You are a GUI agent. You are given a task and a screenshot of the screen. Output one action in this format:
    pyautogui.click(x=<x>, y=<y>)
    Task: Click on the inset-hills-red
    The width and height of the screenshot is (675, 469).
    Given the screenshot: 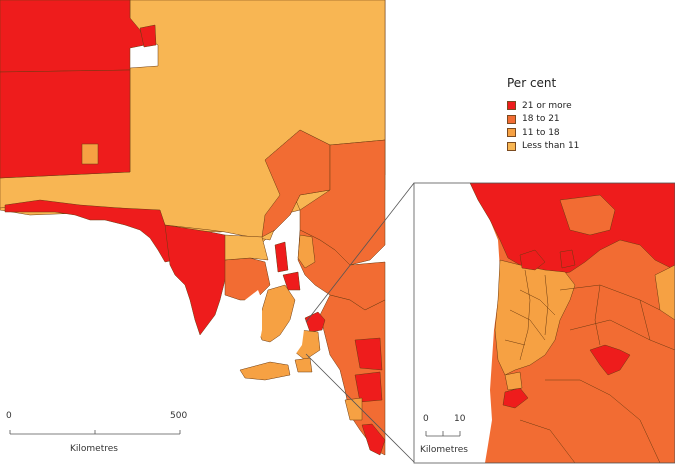 What is the action you would take?
    pyautogui.click(x=610, y=360)
    